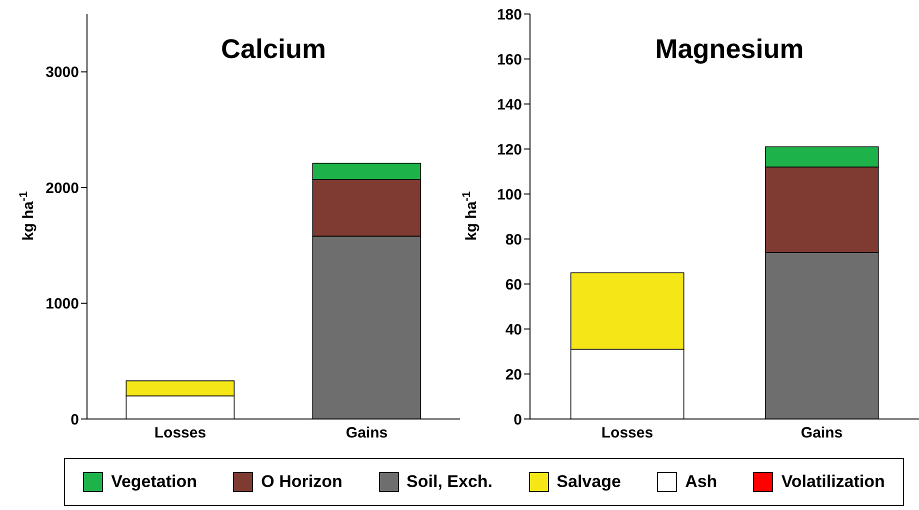  What do you see at coordinates (154, 482) in the screenshot?
I see `legend-label: Vegetation` at bounding box center [154, 482].